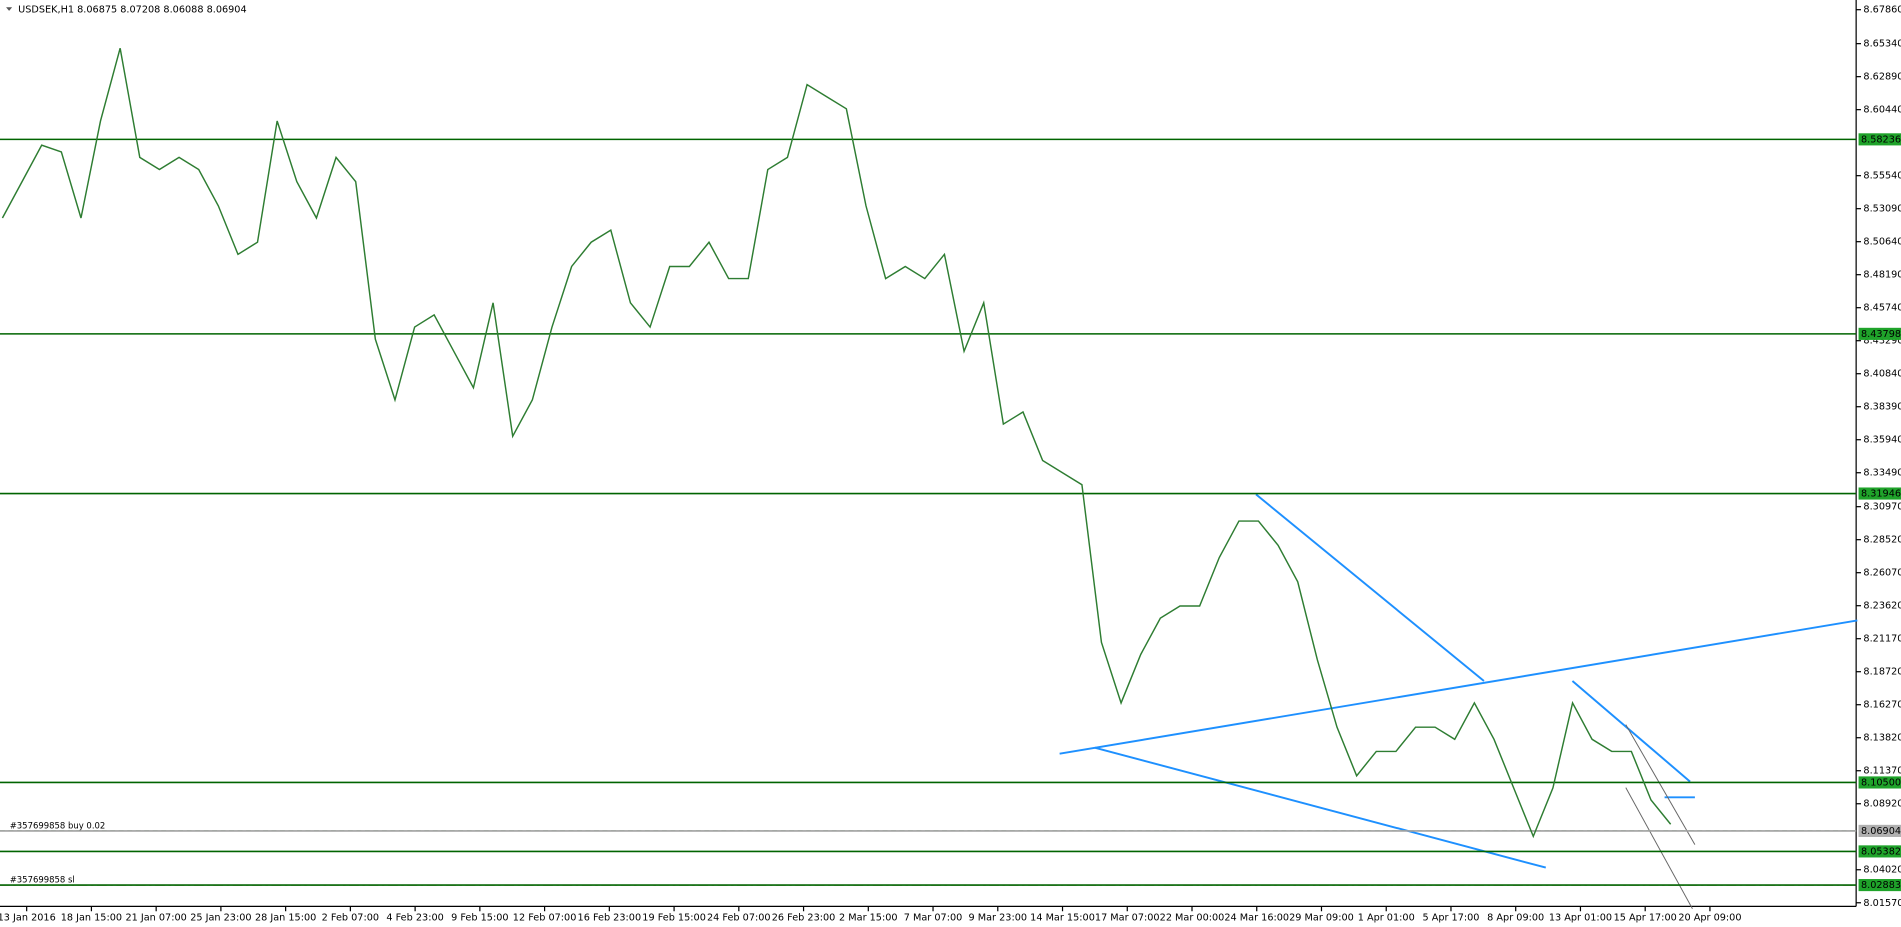  I want to click on level-label: 8.43798, so click(1881, 334).